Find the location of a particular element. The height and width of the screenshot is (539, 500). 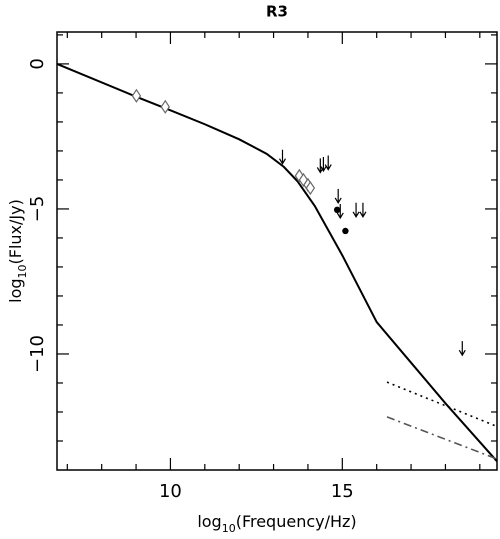

y-tick-label: 0 is located at coordinates (37, 63).